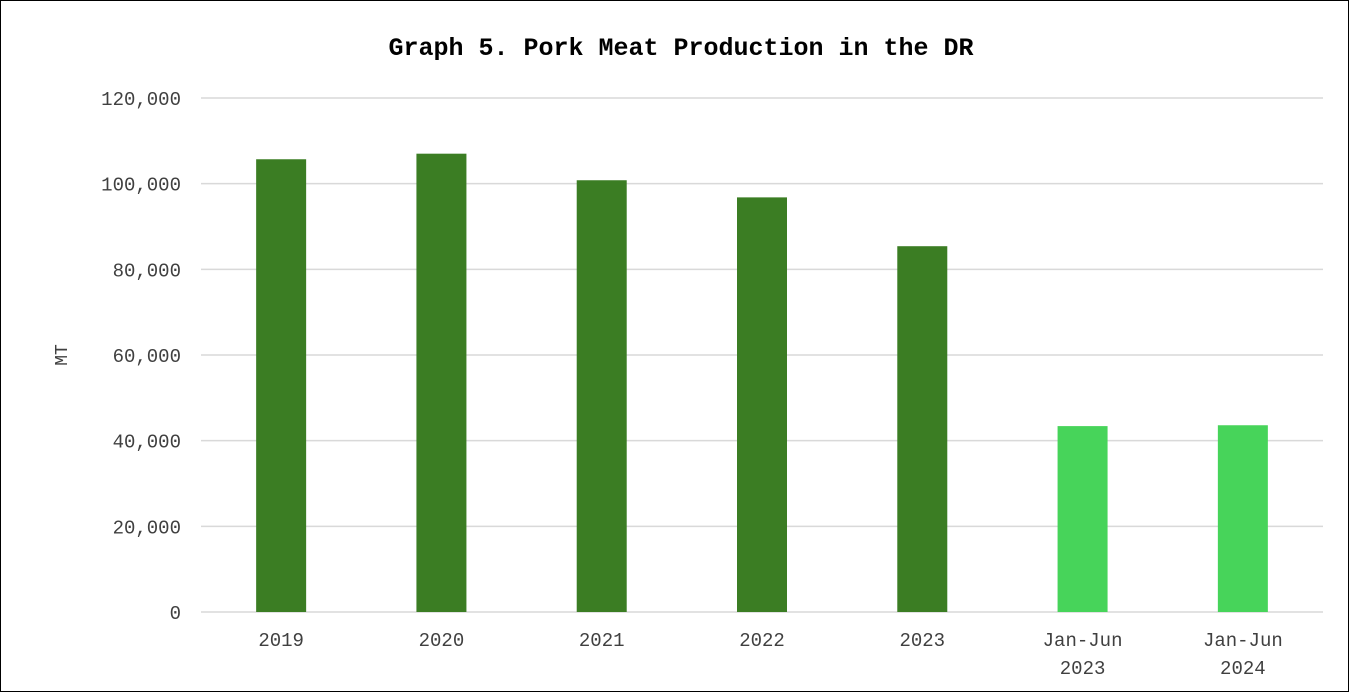 This screenshot has width=1349, height=693. Describe the element at coordinates (281, 641) in the screenshot. I see `x-tick-label: 2019` at that location.